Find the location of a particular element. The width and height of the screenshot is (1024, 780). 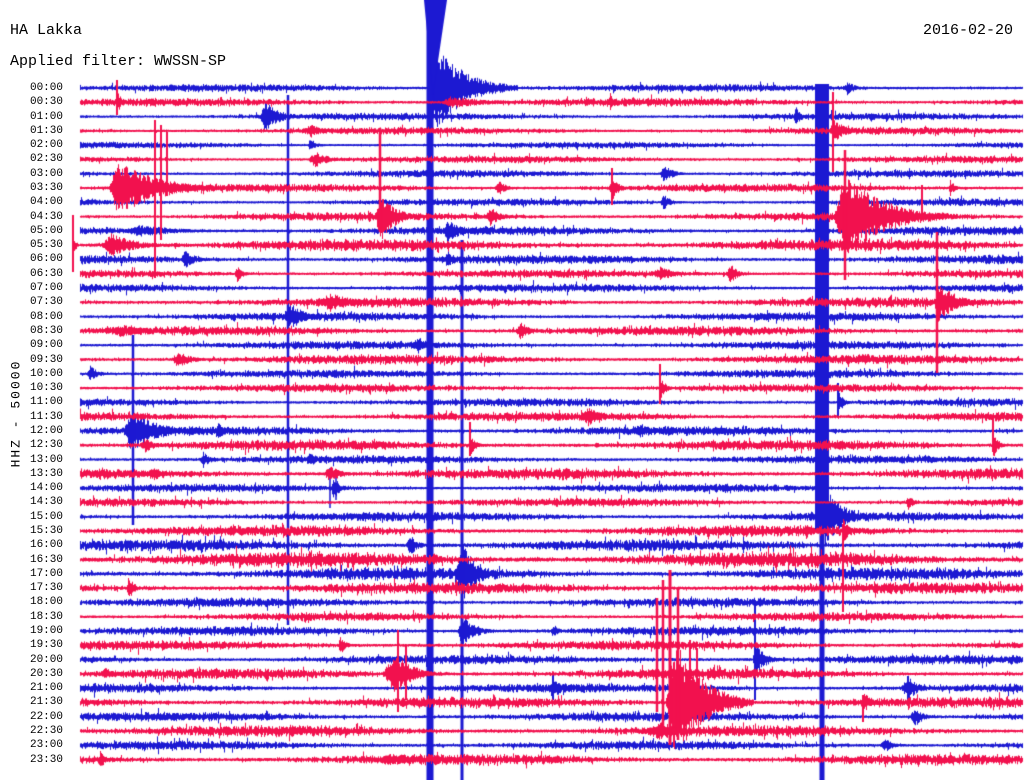

time-label: 01:30 is located at coordinates (46, 130).